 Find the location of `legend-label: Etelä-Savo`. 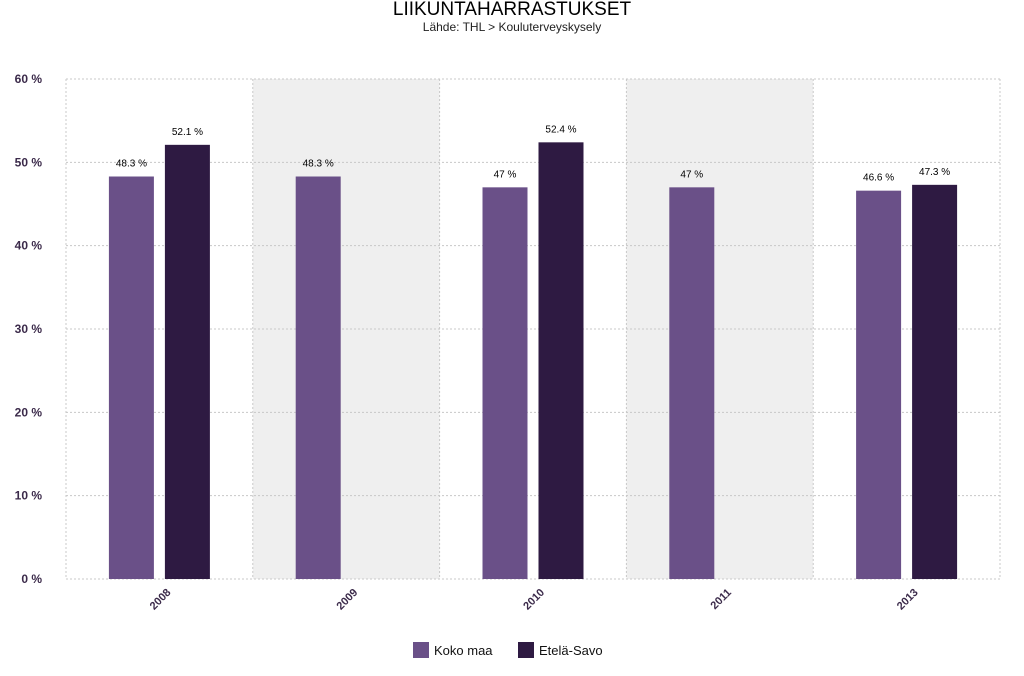

legend-label: Etelä-Savo is located at coordinates (571, 650).